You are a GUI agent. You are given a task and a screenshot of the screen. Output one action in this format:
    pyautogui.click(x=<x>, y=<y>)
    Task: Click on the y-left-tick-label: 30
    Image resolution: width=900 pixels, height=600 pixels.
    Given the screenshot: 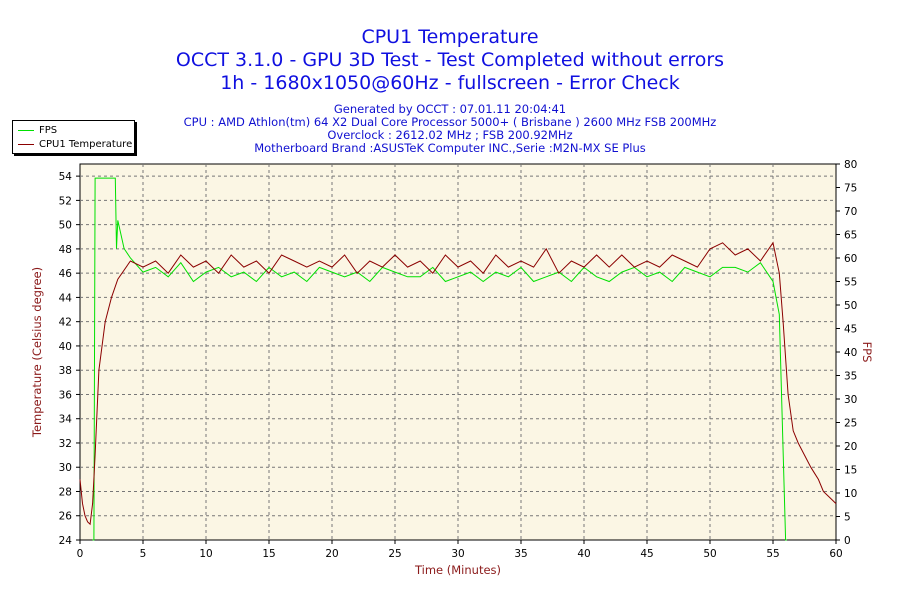 What is the action you would take?
    pyautogui.click(x=65, y=468)
    